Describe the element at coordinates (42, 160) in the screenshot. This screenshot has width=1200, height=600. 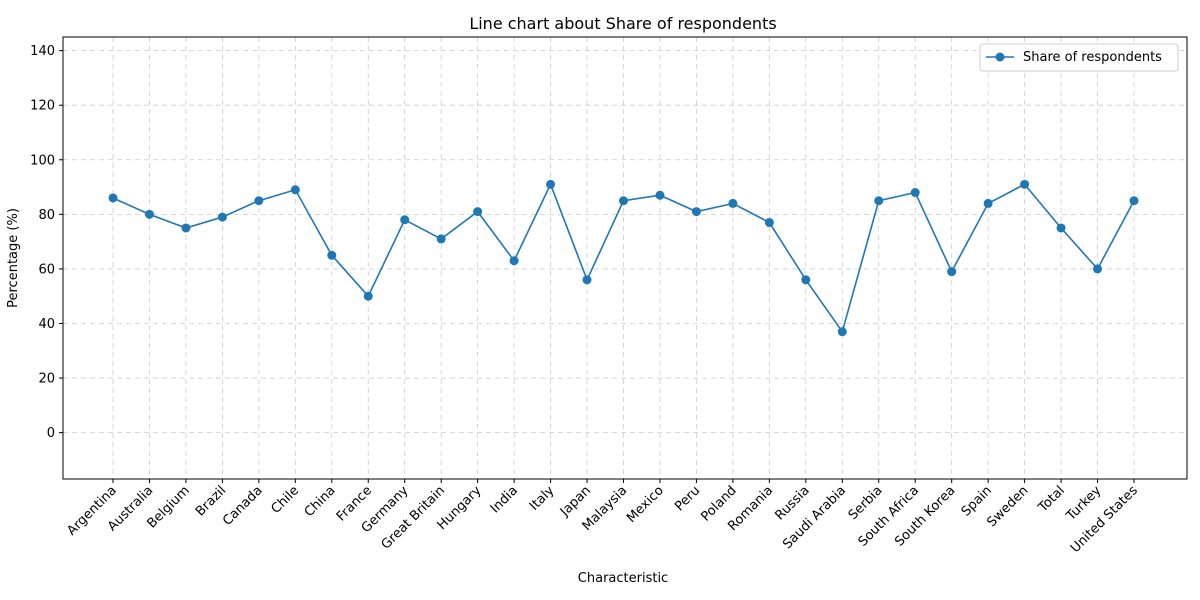
I see `y-tick-label: 100` at that location.